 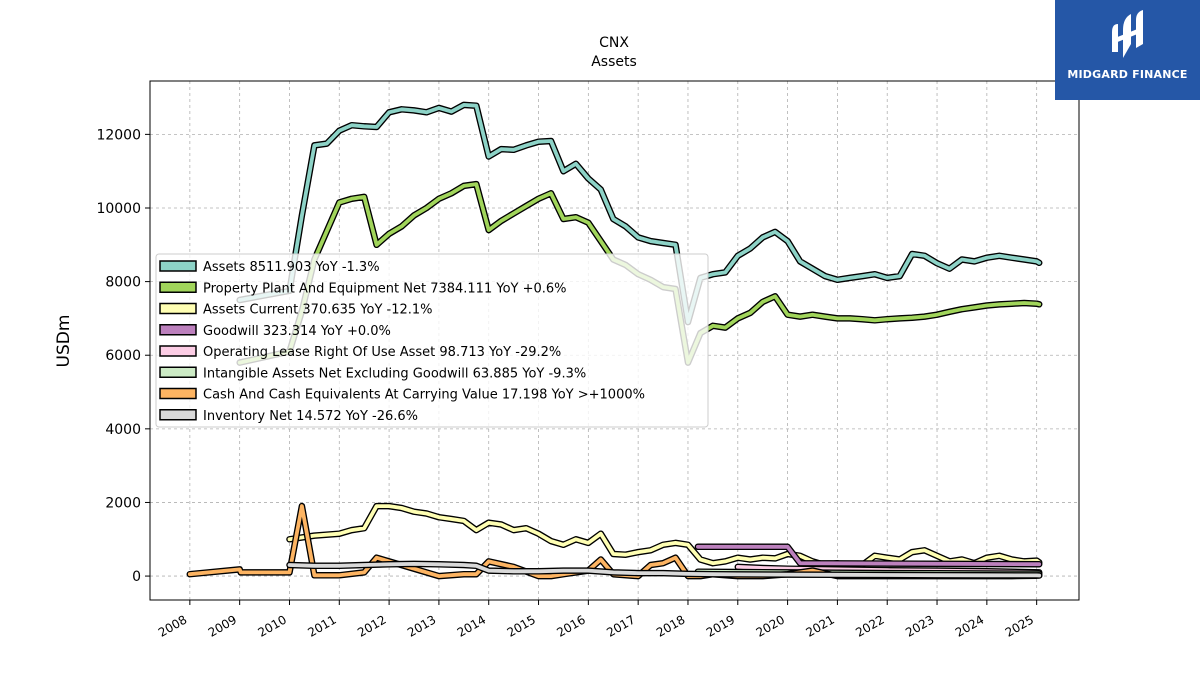 What do you see at coordinates (770, 625) in the screenshot?
I see `x-tick-label: 2020` at bounding box center [770, 625].